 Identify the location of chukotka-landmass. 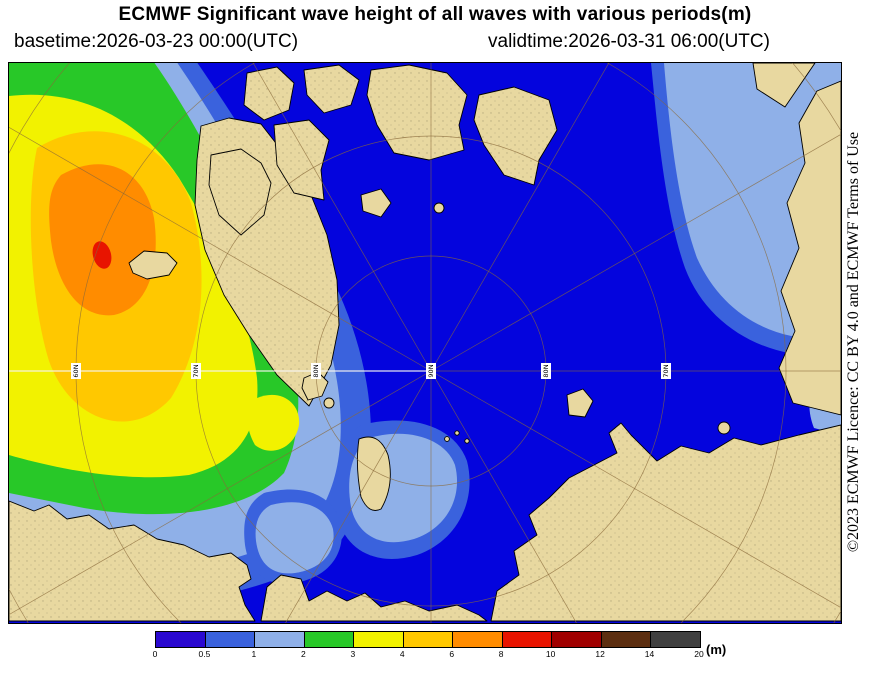
(809, 248).